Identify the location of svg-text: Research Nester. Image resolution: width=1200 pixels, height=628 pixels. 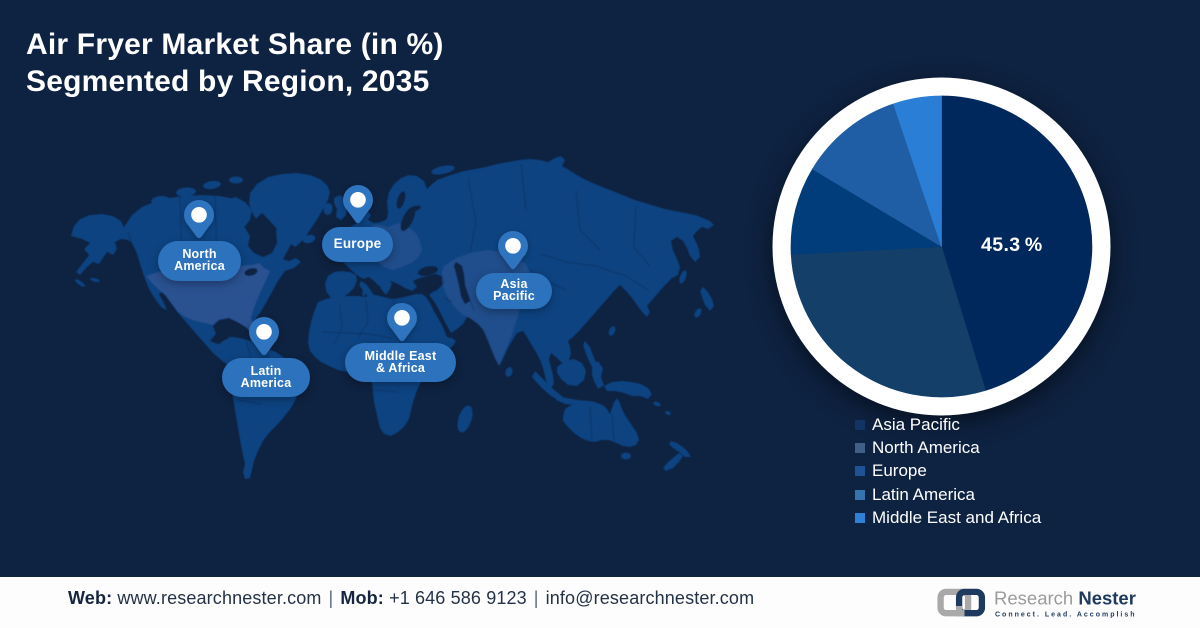
(1065, 598).